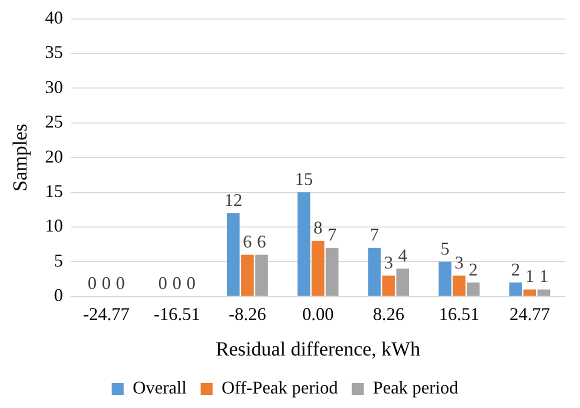 This screenshot has width=580, height=408. I want to click on data-label: 5, so click(445, 248).